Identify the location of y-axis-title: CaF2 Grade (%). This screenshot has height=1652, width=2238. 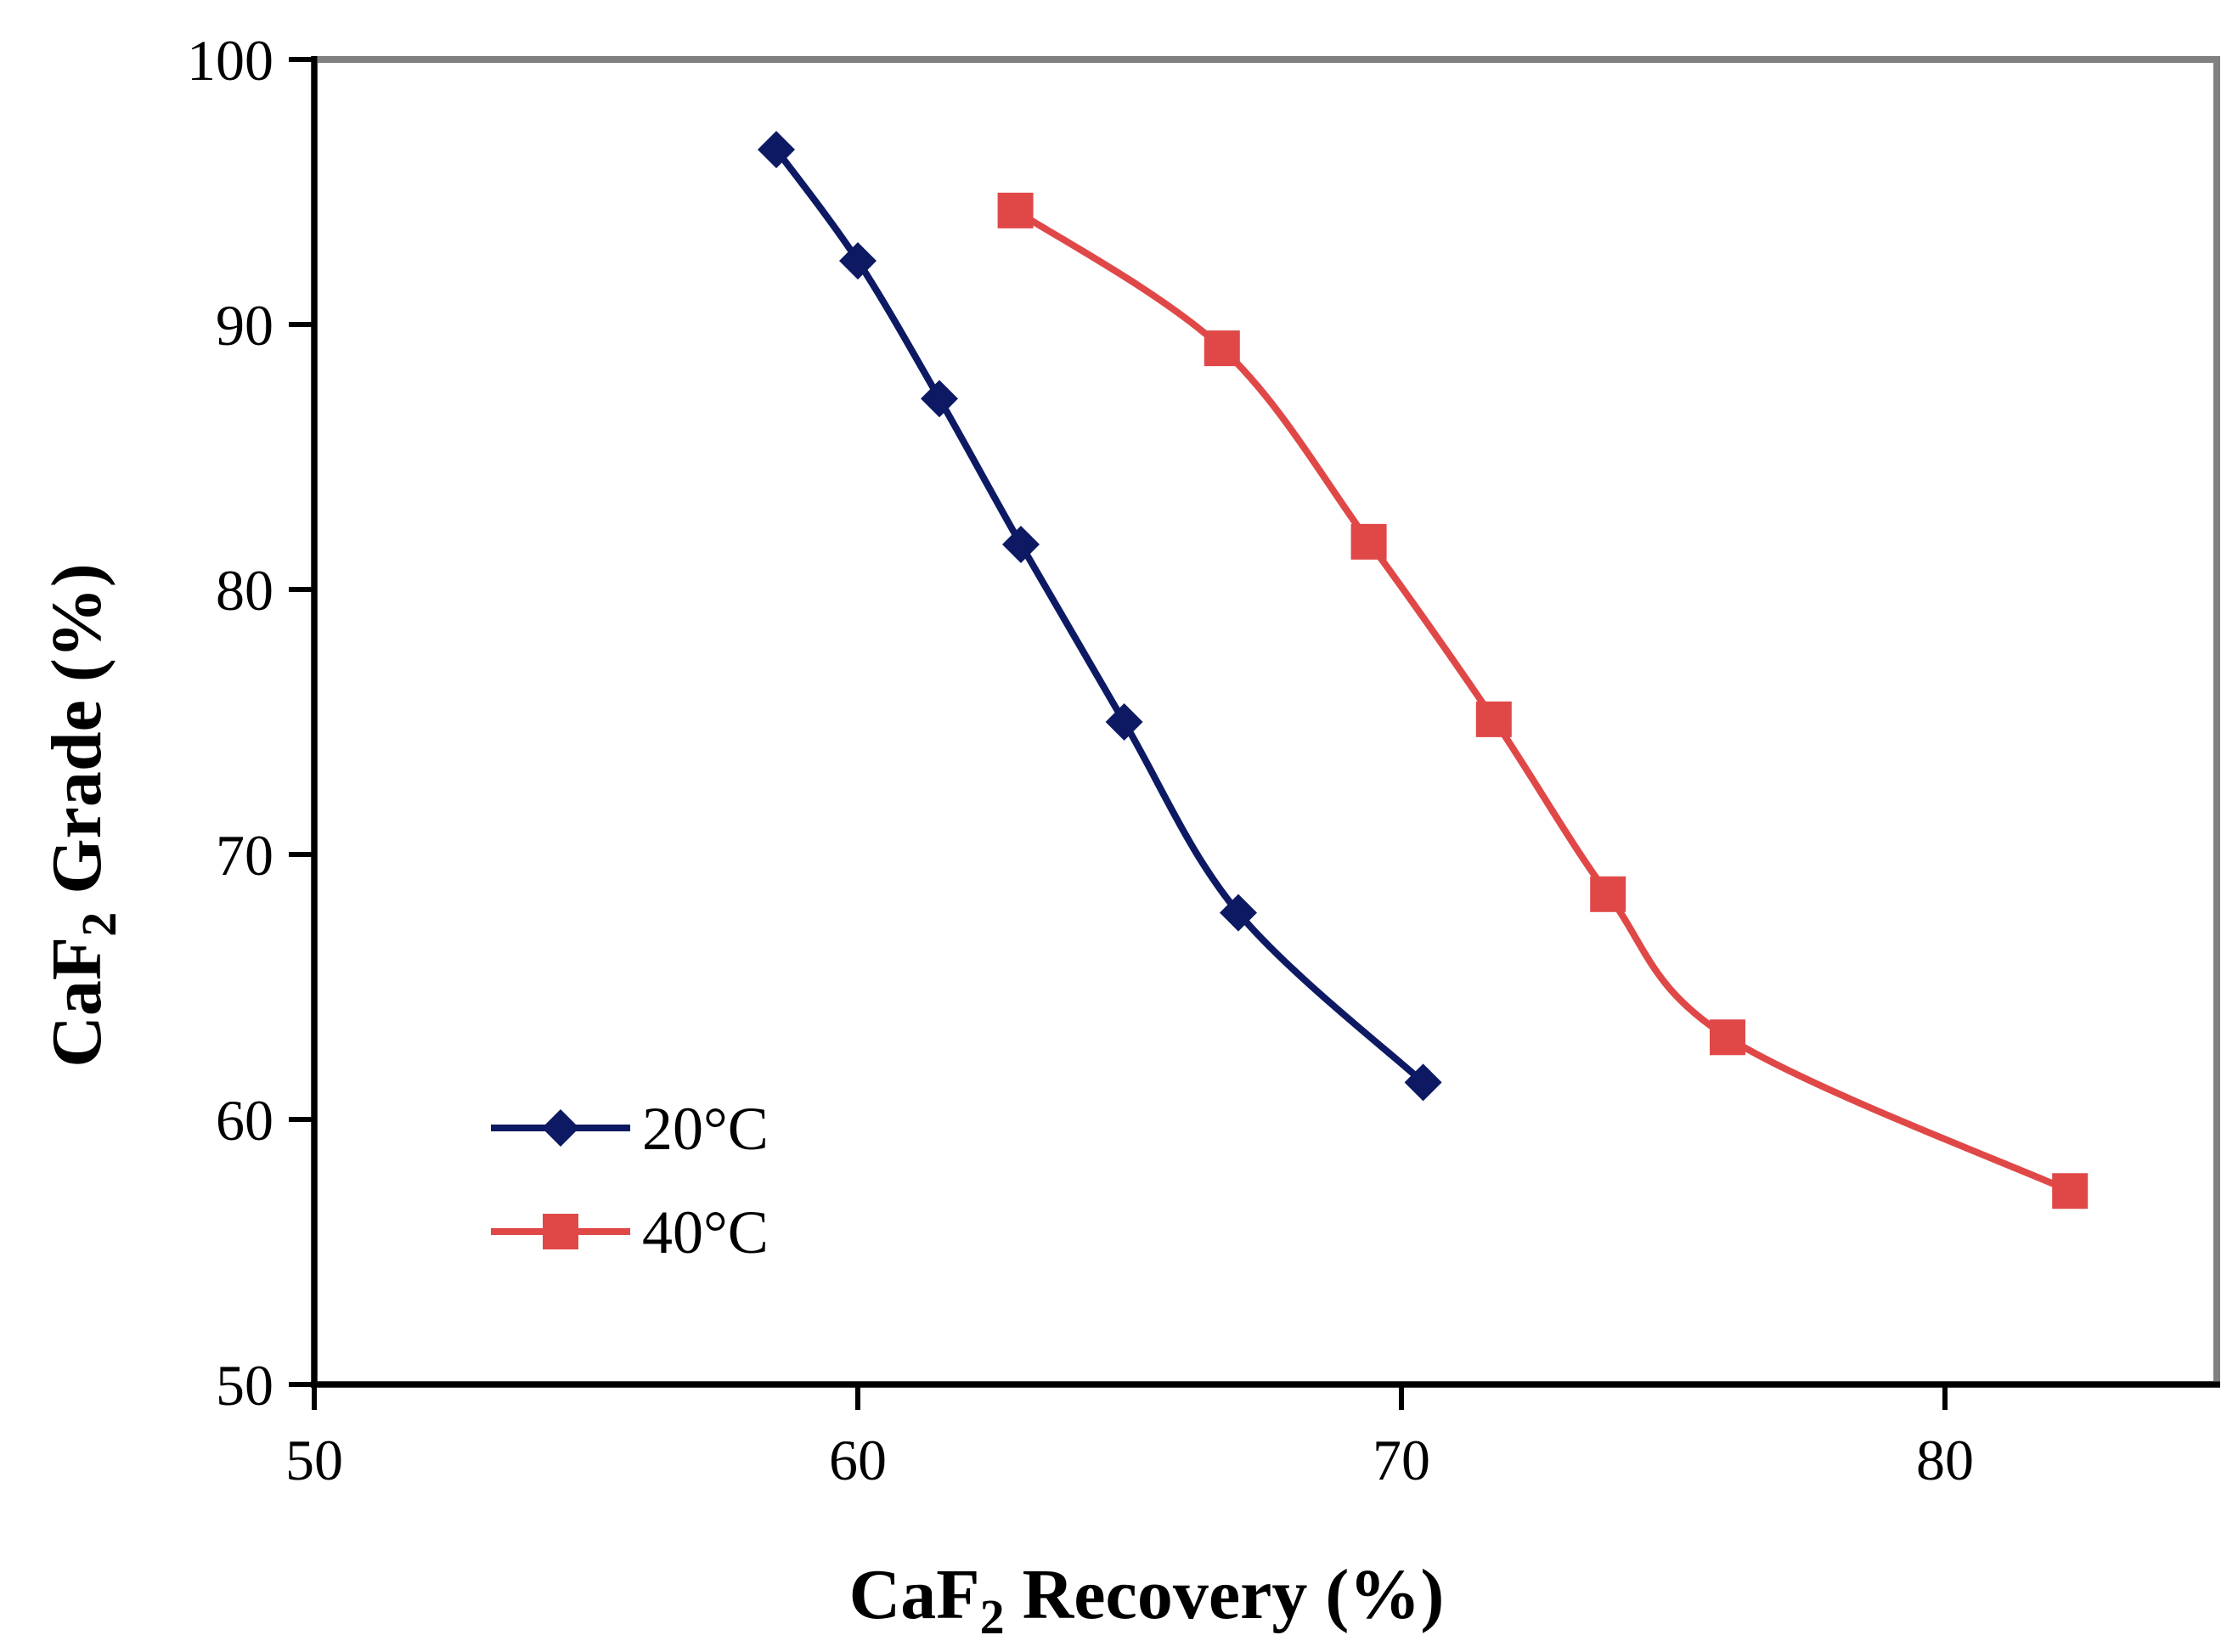
(82, 815).